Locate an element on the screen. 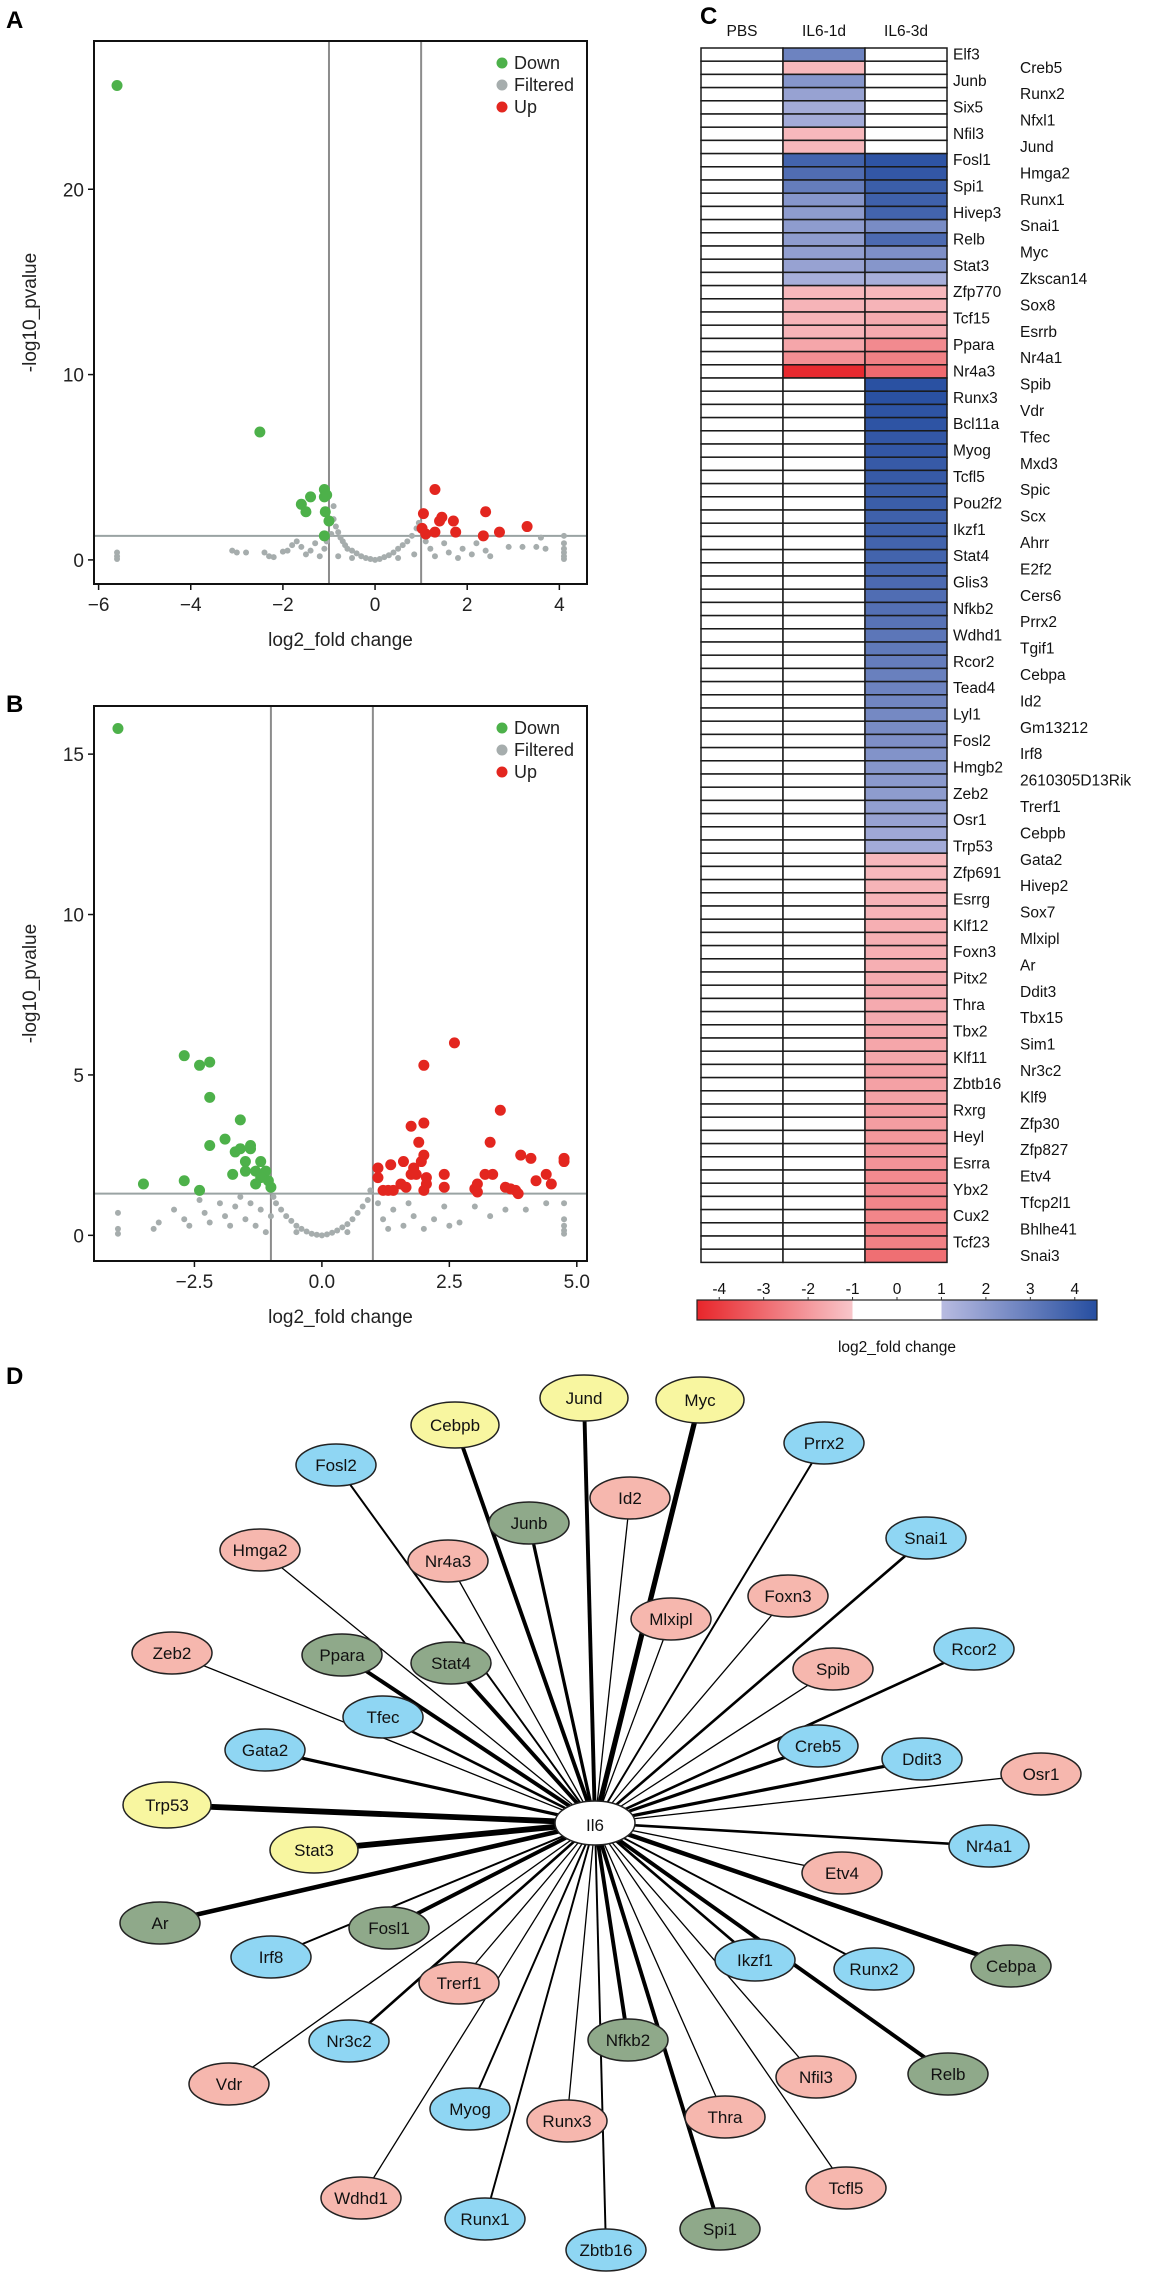 This screenshot has width=1152, height=2274. colorbar-tick-label: -1 is located at coordinates (853, 1289).